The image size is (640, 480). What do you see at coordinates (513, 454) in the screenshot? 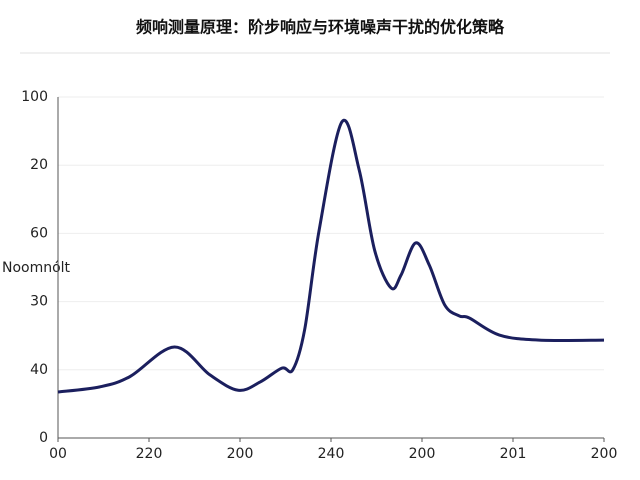
I see `x-tick-label: 201` at bounding box center [513, 454].